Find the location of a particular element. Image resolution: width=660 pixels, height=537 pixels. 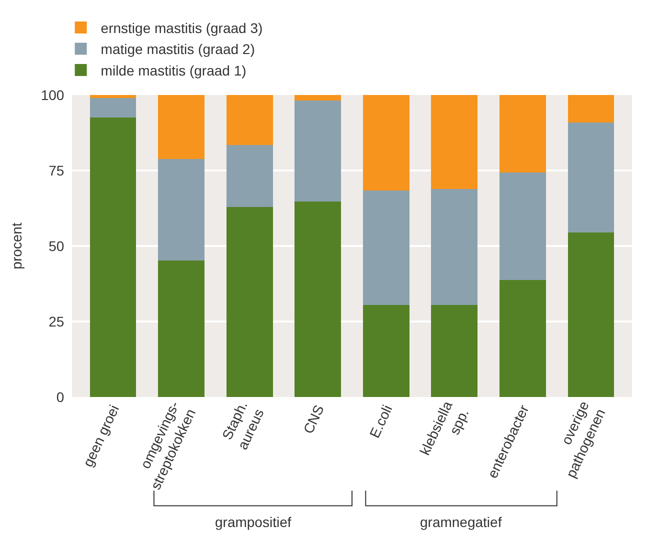

legend-label: matige mastitis (graad 2) is located at coordinates (177, 49).